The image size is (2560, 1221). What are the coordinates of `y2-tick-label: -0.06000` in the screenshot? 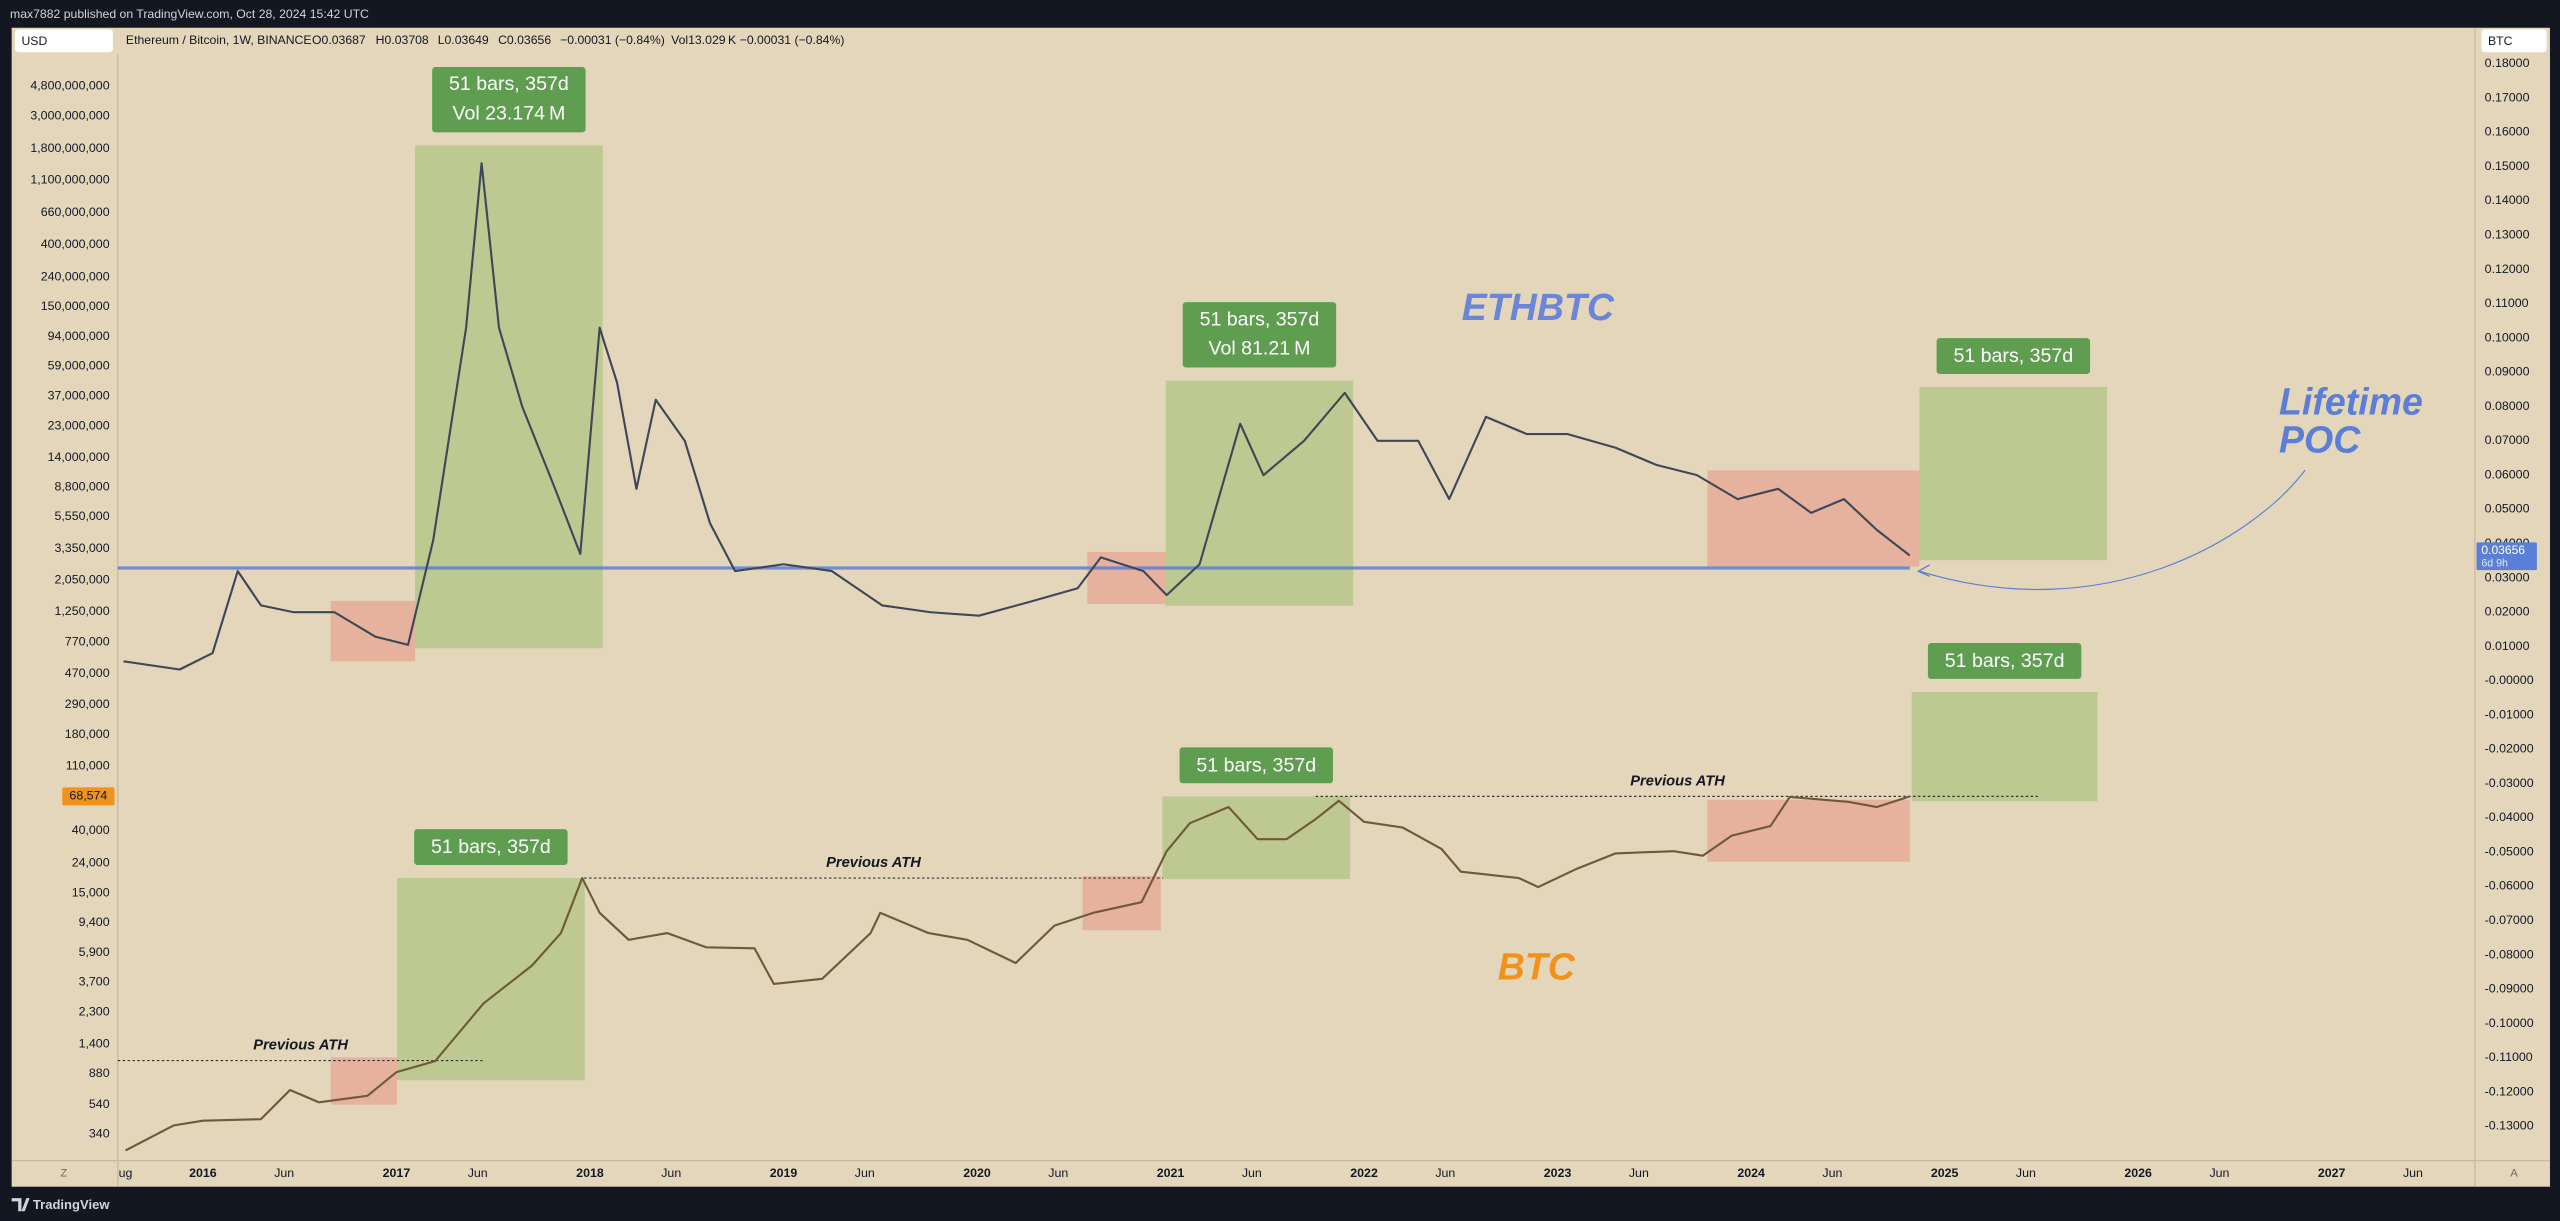 It's located at (2509, 886).